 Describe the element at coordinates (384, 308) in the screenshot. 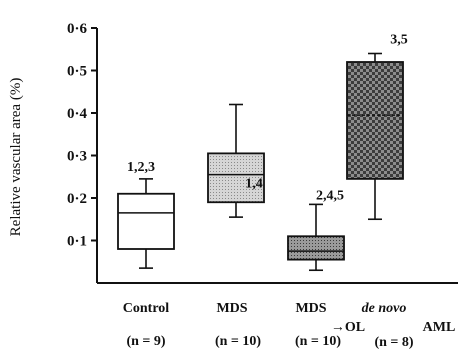

I see `category-label: de novo` at that location.